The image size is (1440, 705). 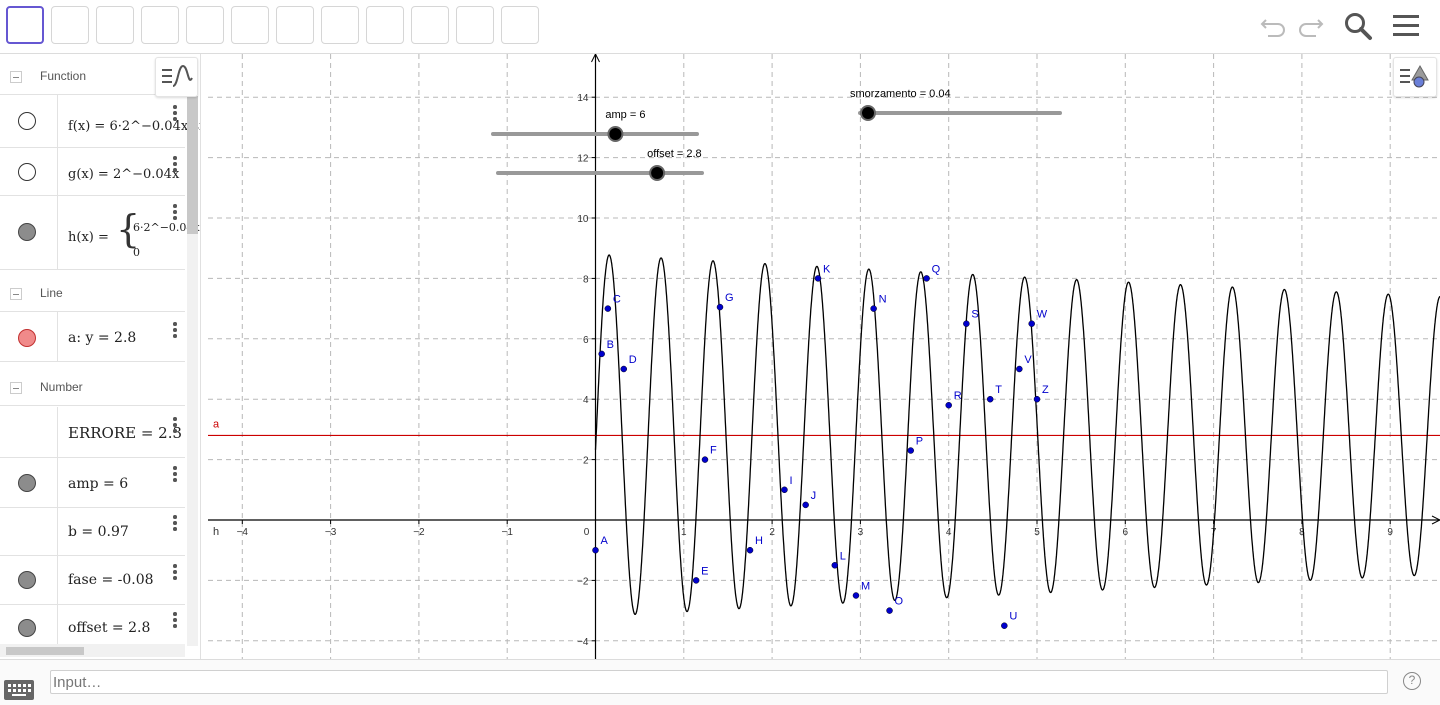 I want to click on point-label-Q: Q, so click(x=936, y=269).